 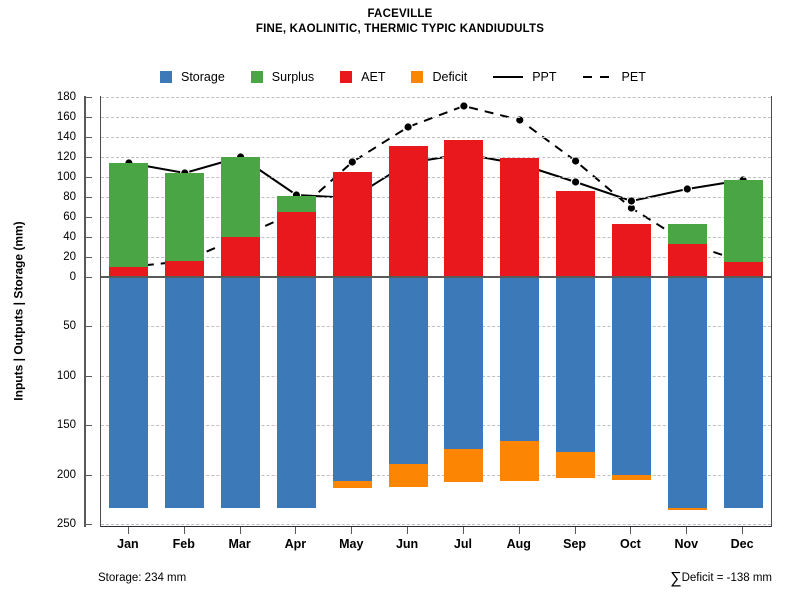 I want to click on legend-label: PPT, so click(x=544, y=77).